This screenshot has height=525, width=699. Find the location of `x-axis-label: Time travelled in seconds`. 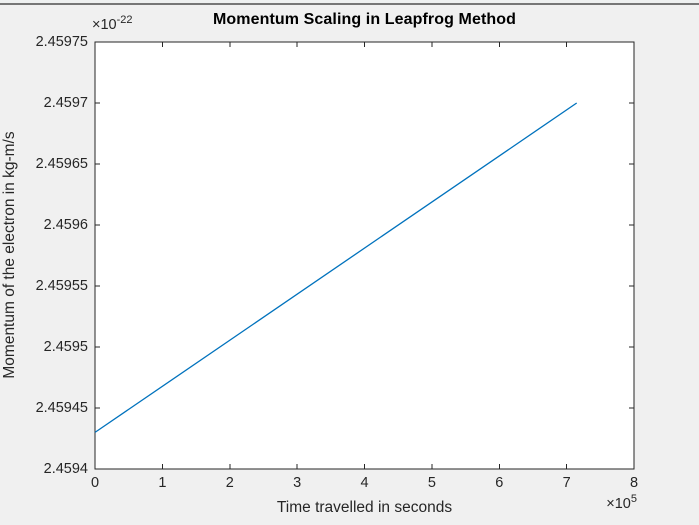

x-axis-label: Time travelled in seconds is located at coordinates (364, 507).